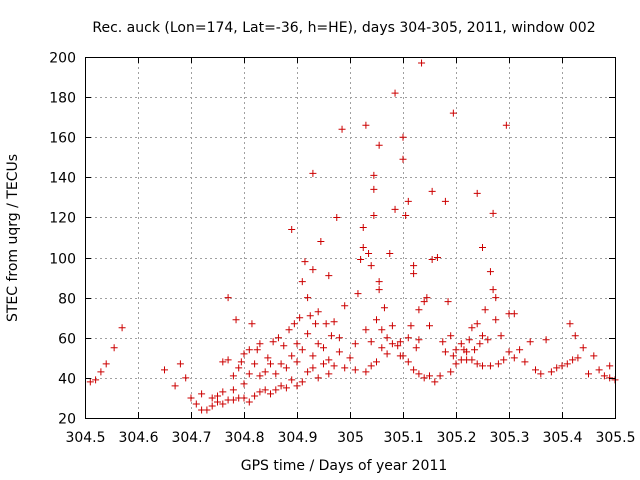  Describe the element at coordinates (62, 59) in the screenshot. I see `y-tick-label: 200` at that location.